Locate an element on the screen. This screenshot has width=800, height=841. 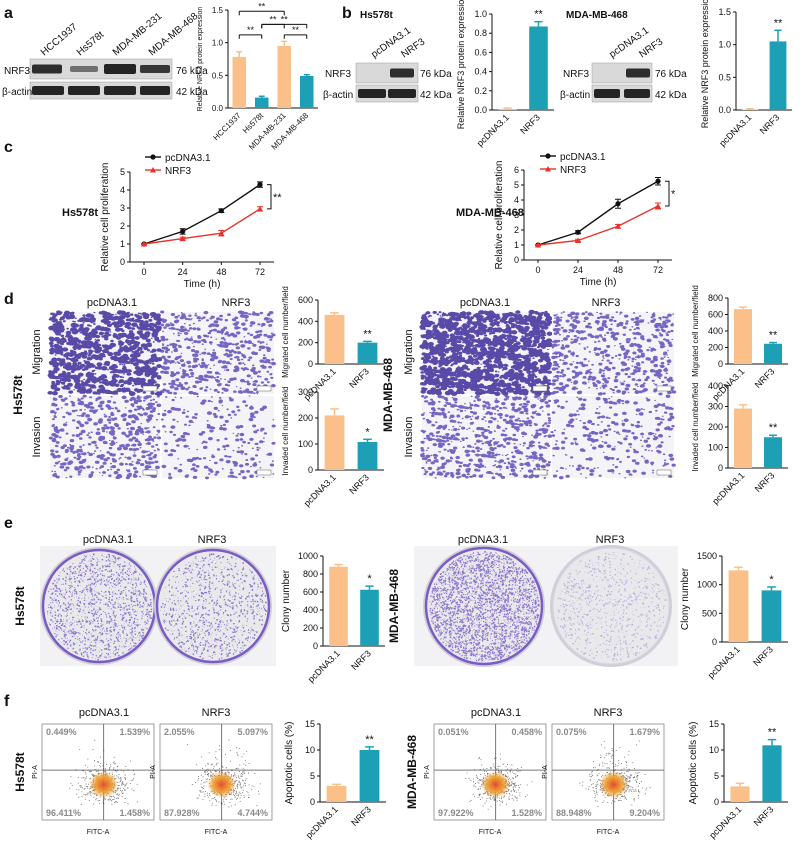
colony-dish-hs-nrf3 is located at coordinates (213, 606).